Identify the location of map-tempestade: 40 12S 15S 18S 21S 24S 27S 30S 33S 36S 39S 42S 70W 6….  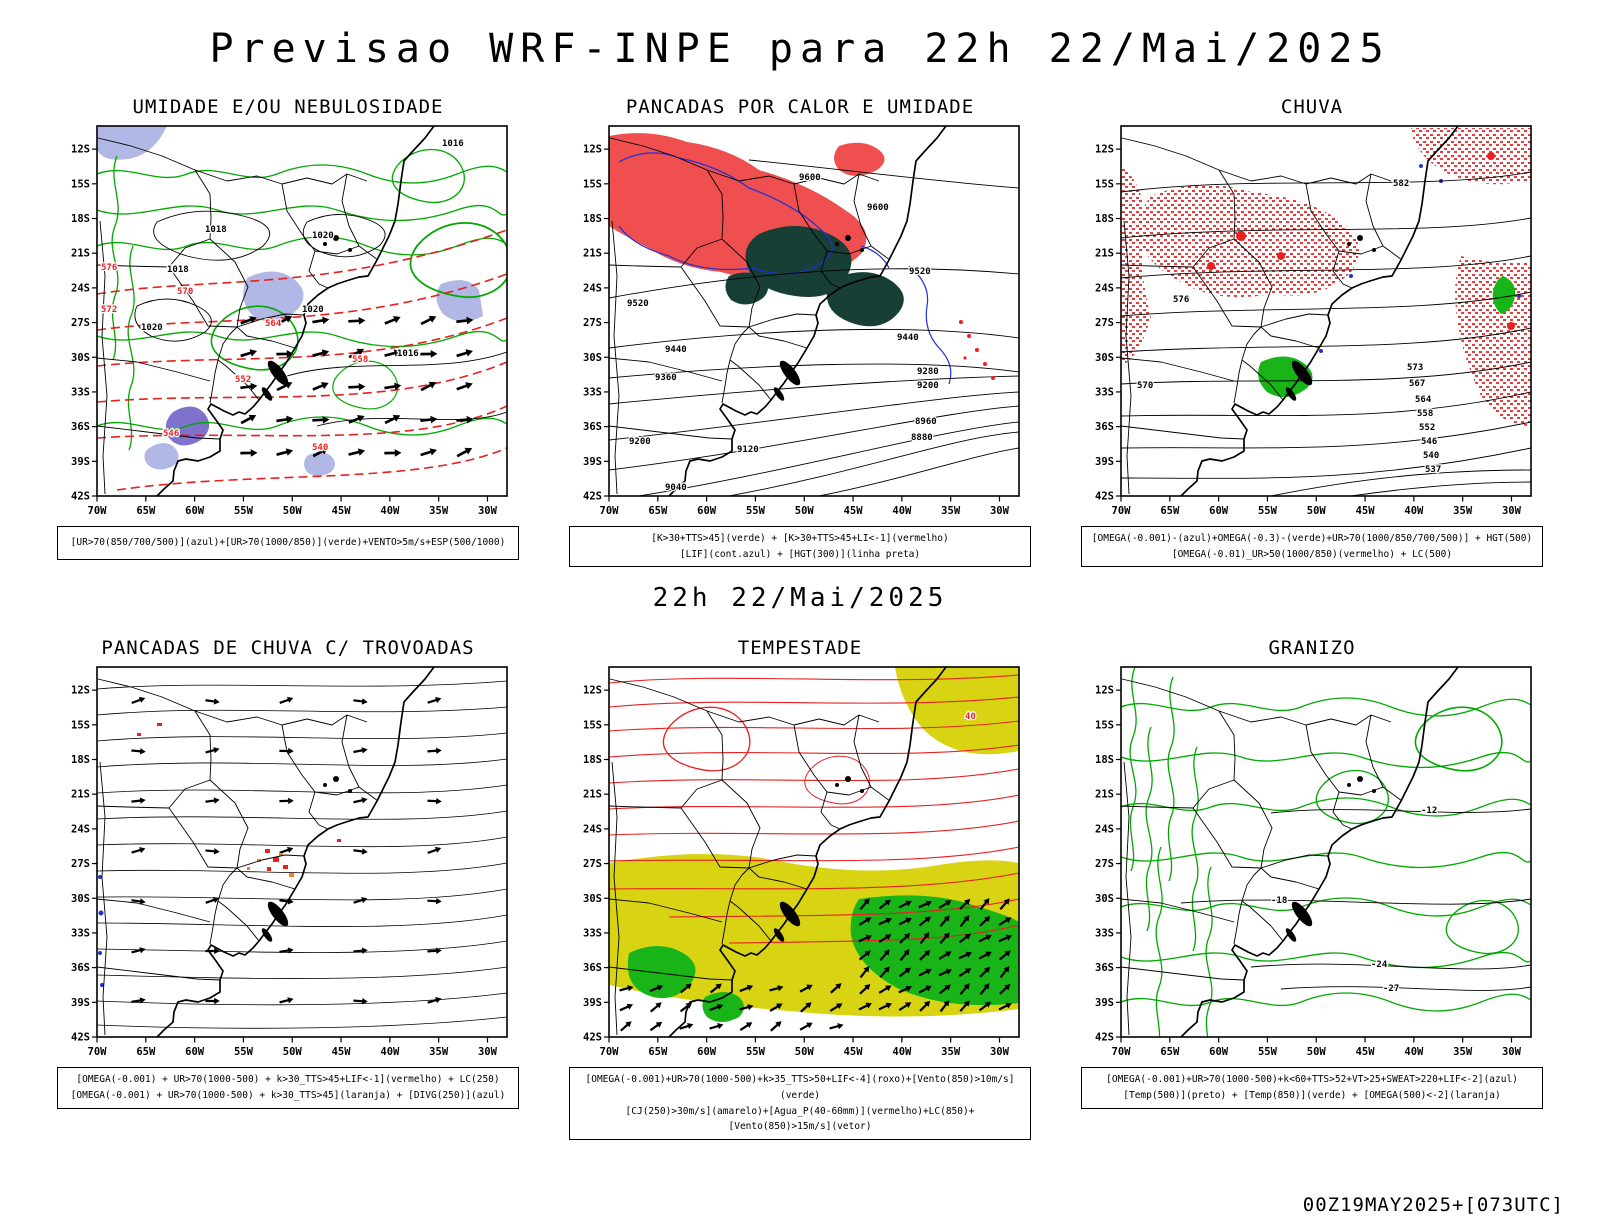
(801, 862).